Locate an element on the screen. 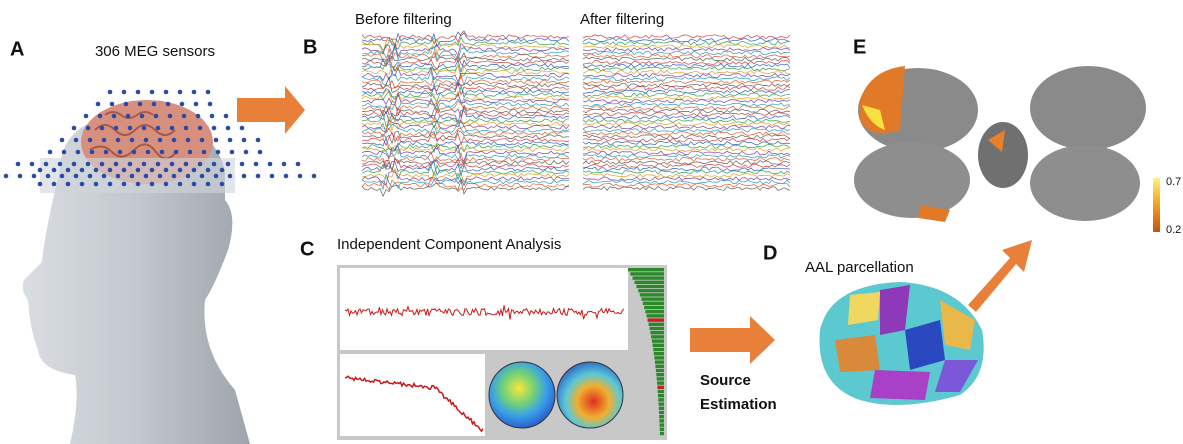 This screenshot has width=1183, height=444. parcellated-brain is located at coordinates (901, 343).